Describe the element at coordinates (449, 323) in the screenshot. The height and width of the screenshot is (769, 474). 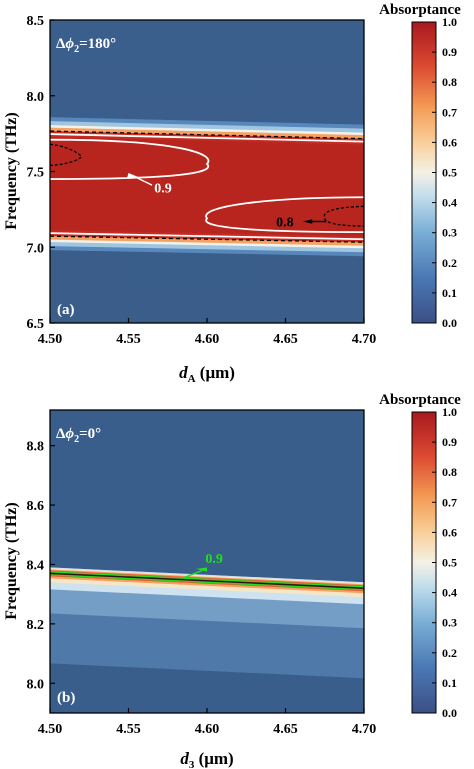
I see `colorbar-a-tick-label: 0.0` at that location.